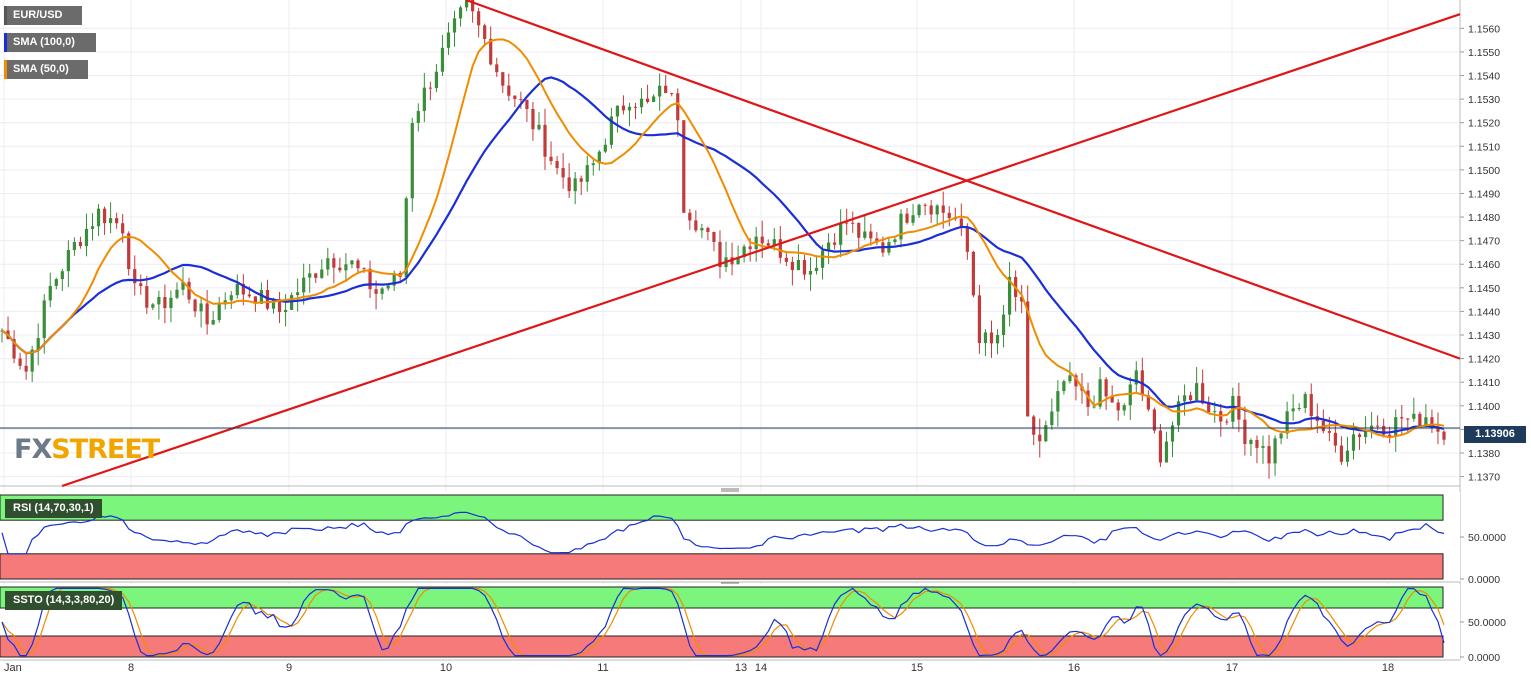 The height and width of the screenshot is (681, 1531). I want to click on y-tick-label: 1.1440, so click(1484, 312).